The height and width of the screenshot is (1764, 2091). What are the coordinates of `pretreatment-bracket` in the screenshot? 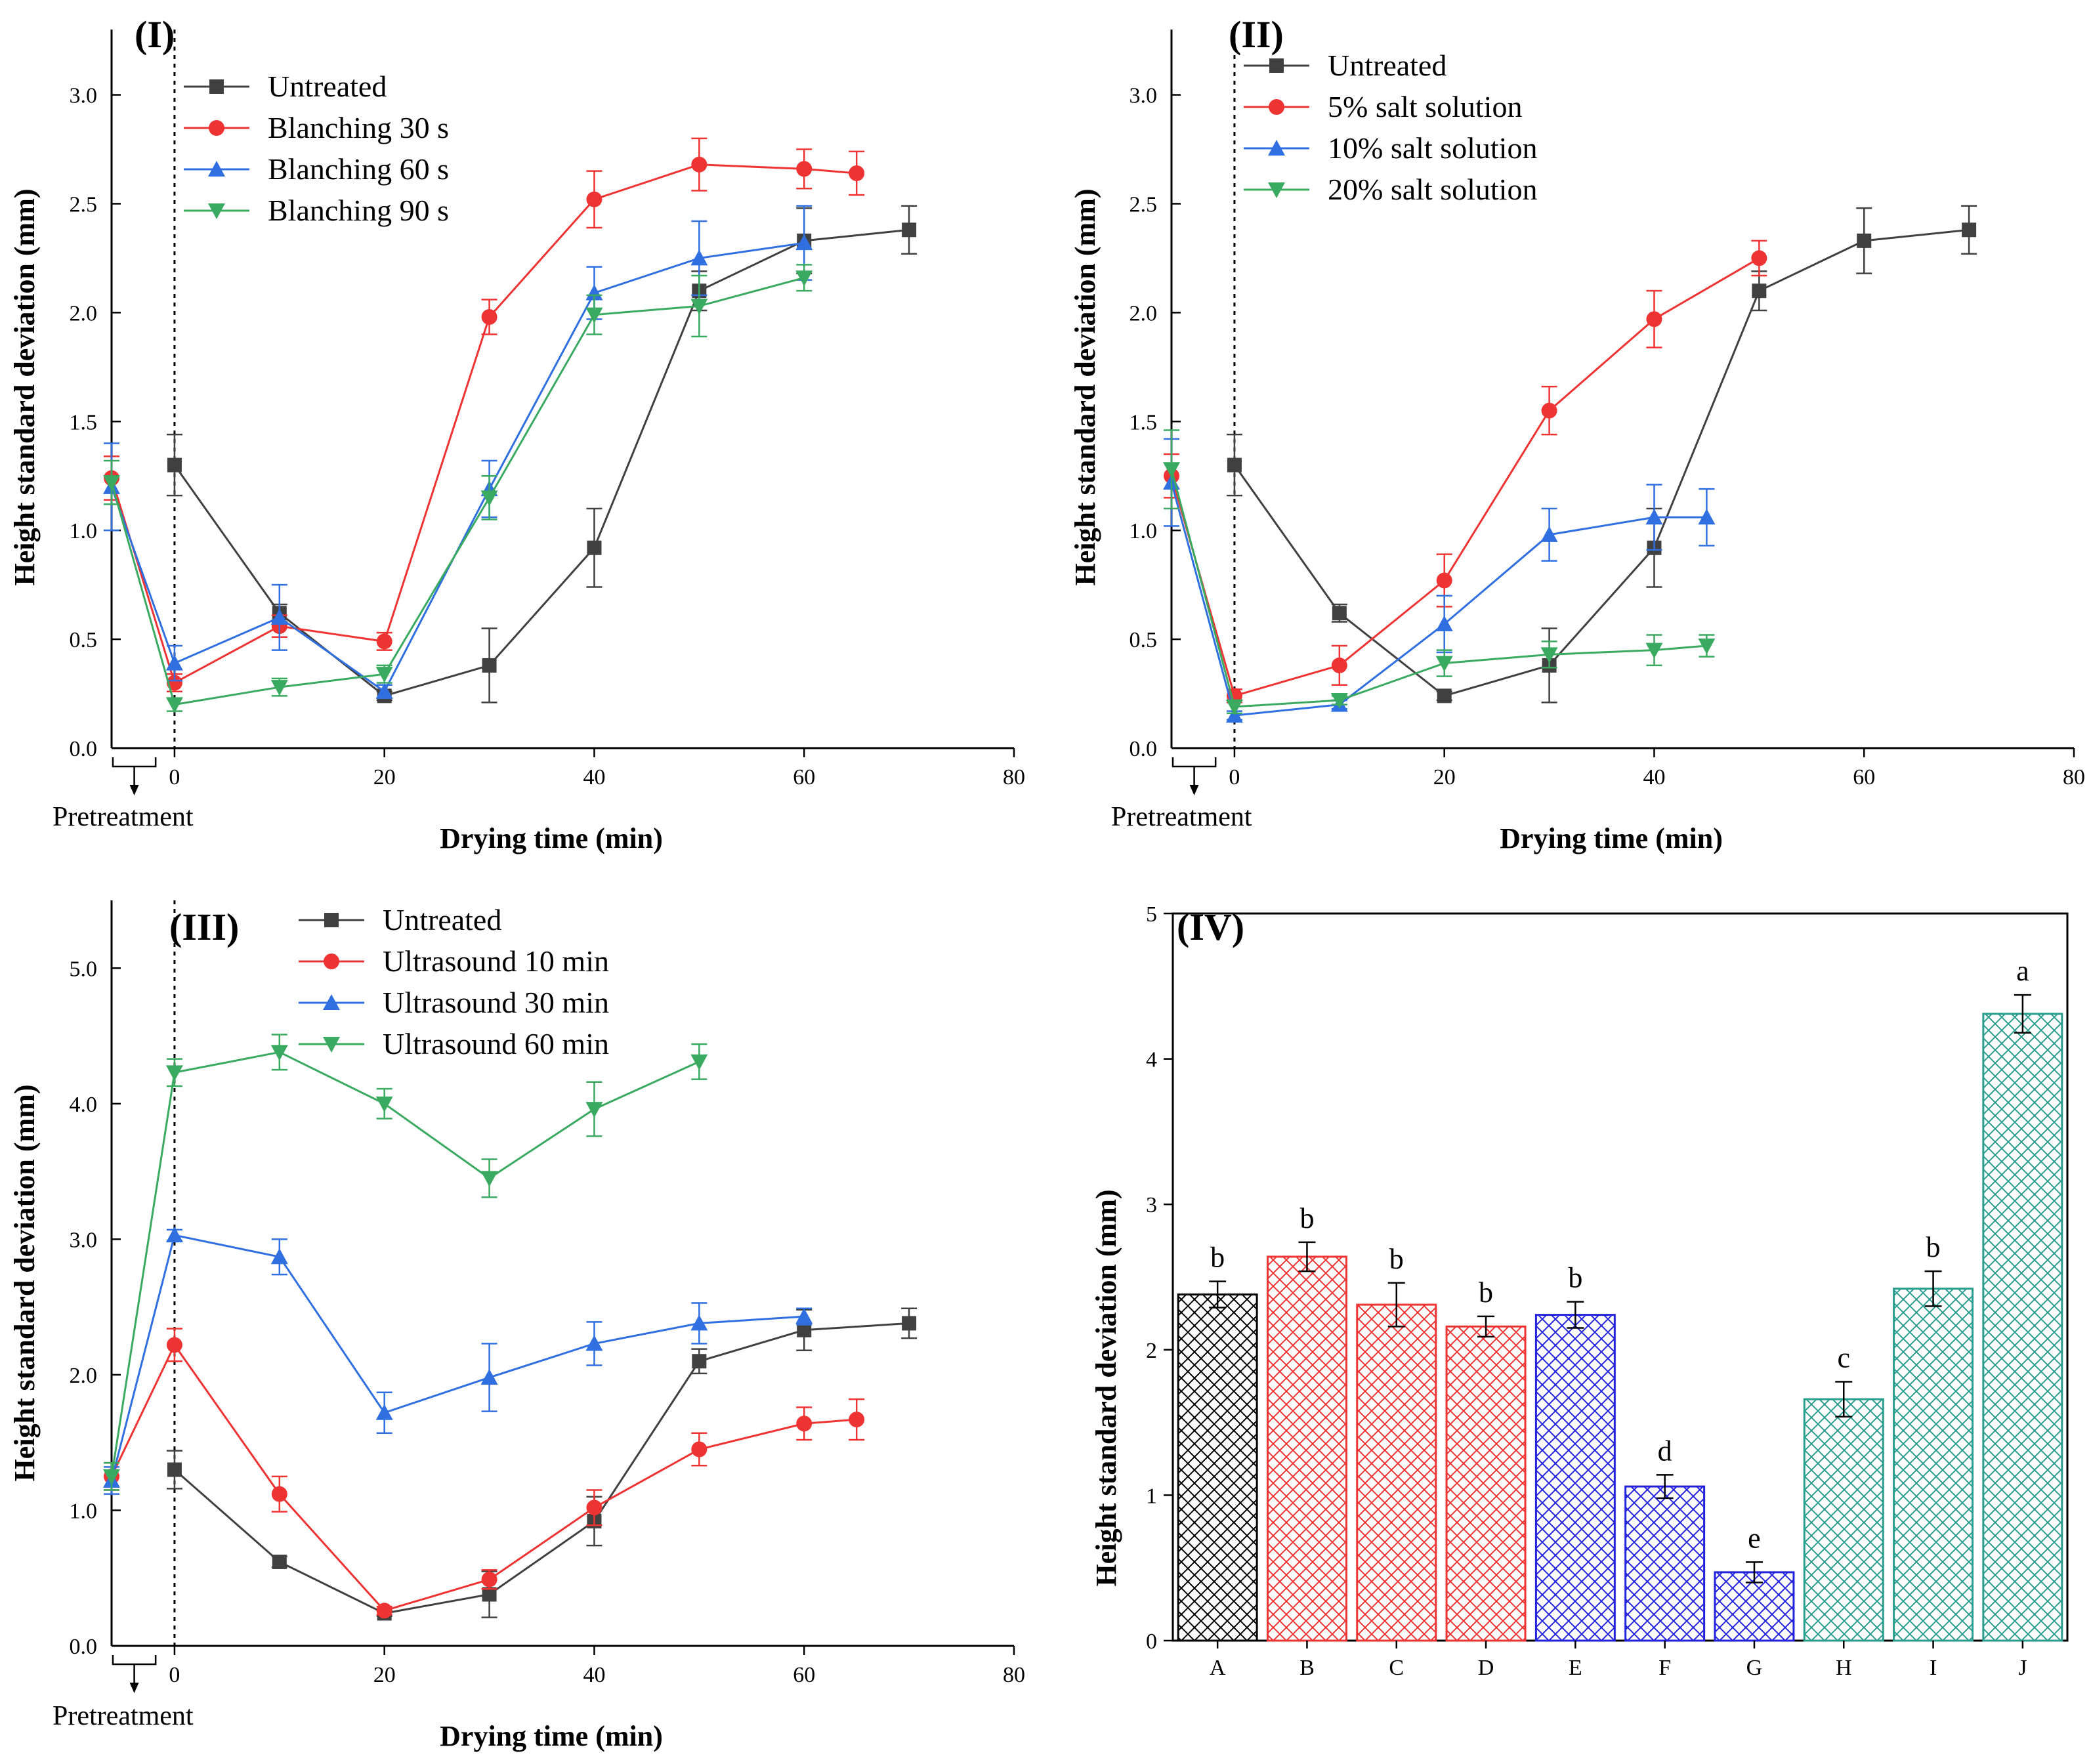 It's located at (134, 762).